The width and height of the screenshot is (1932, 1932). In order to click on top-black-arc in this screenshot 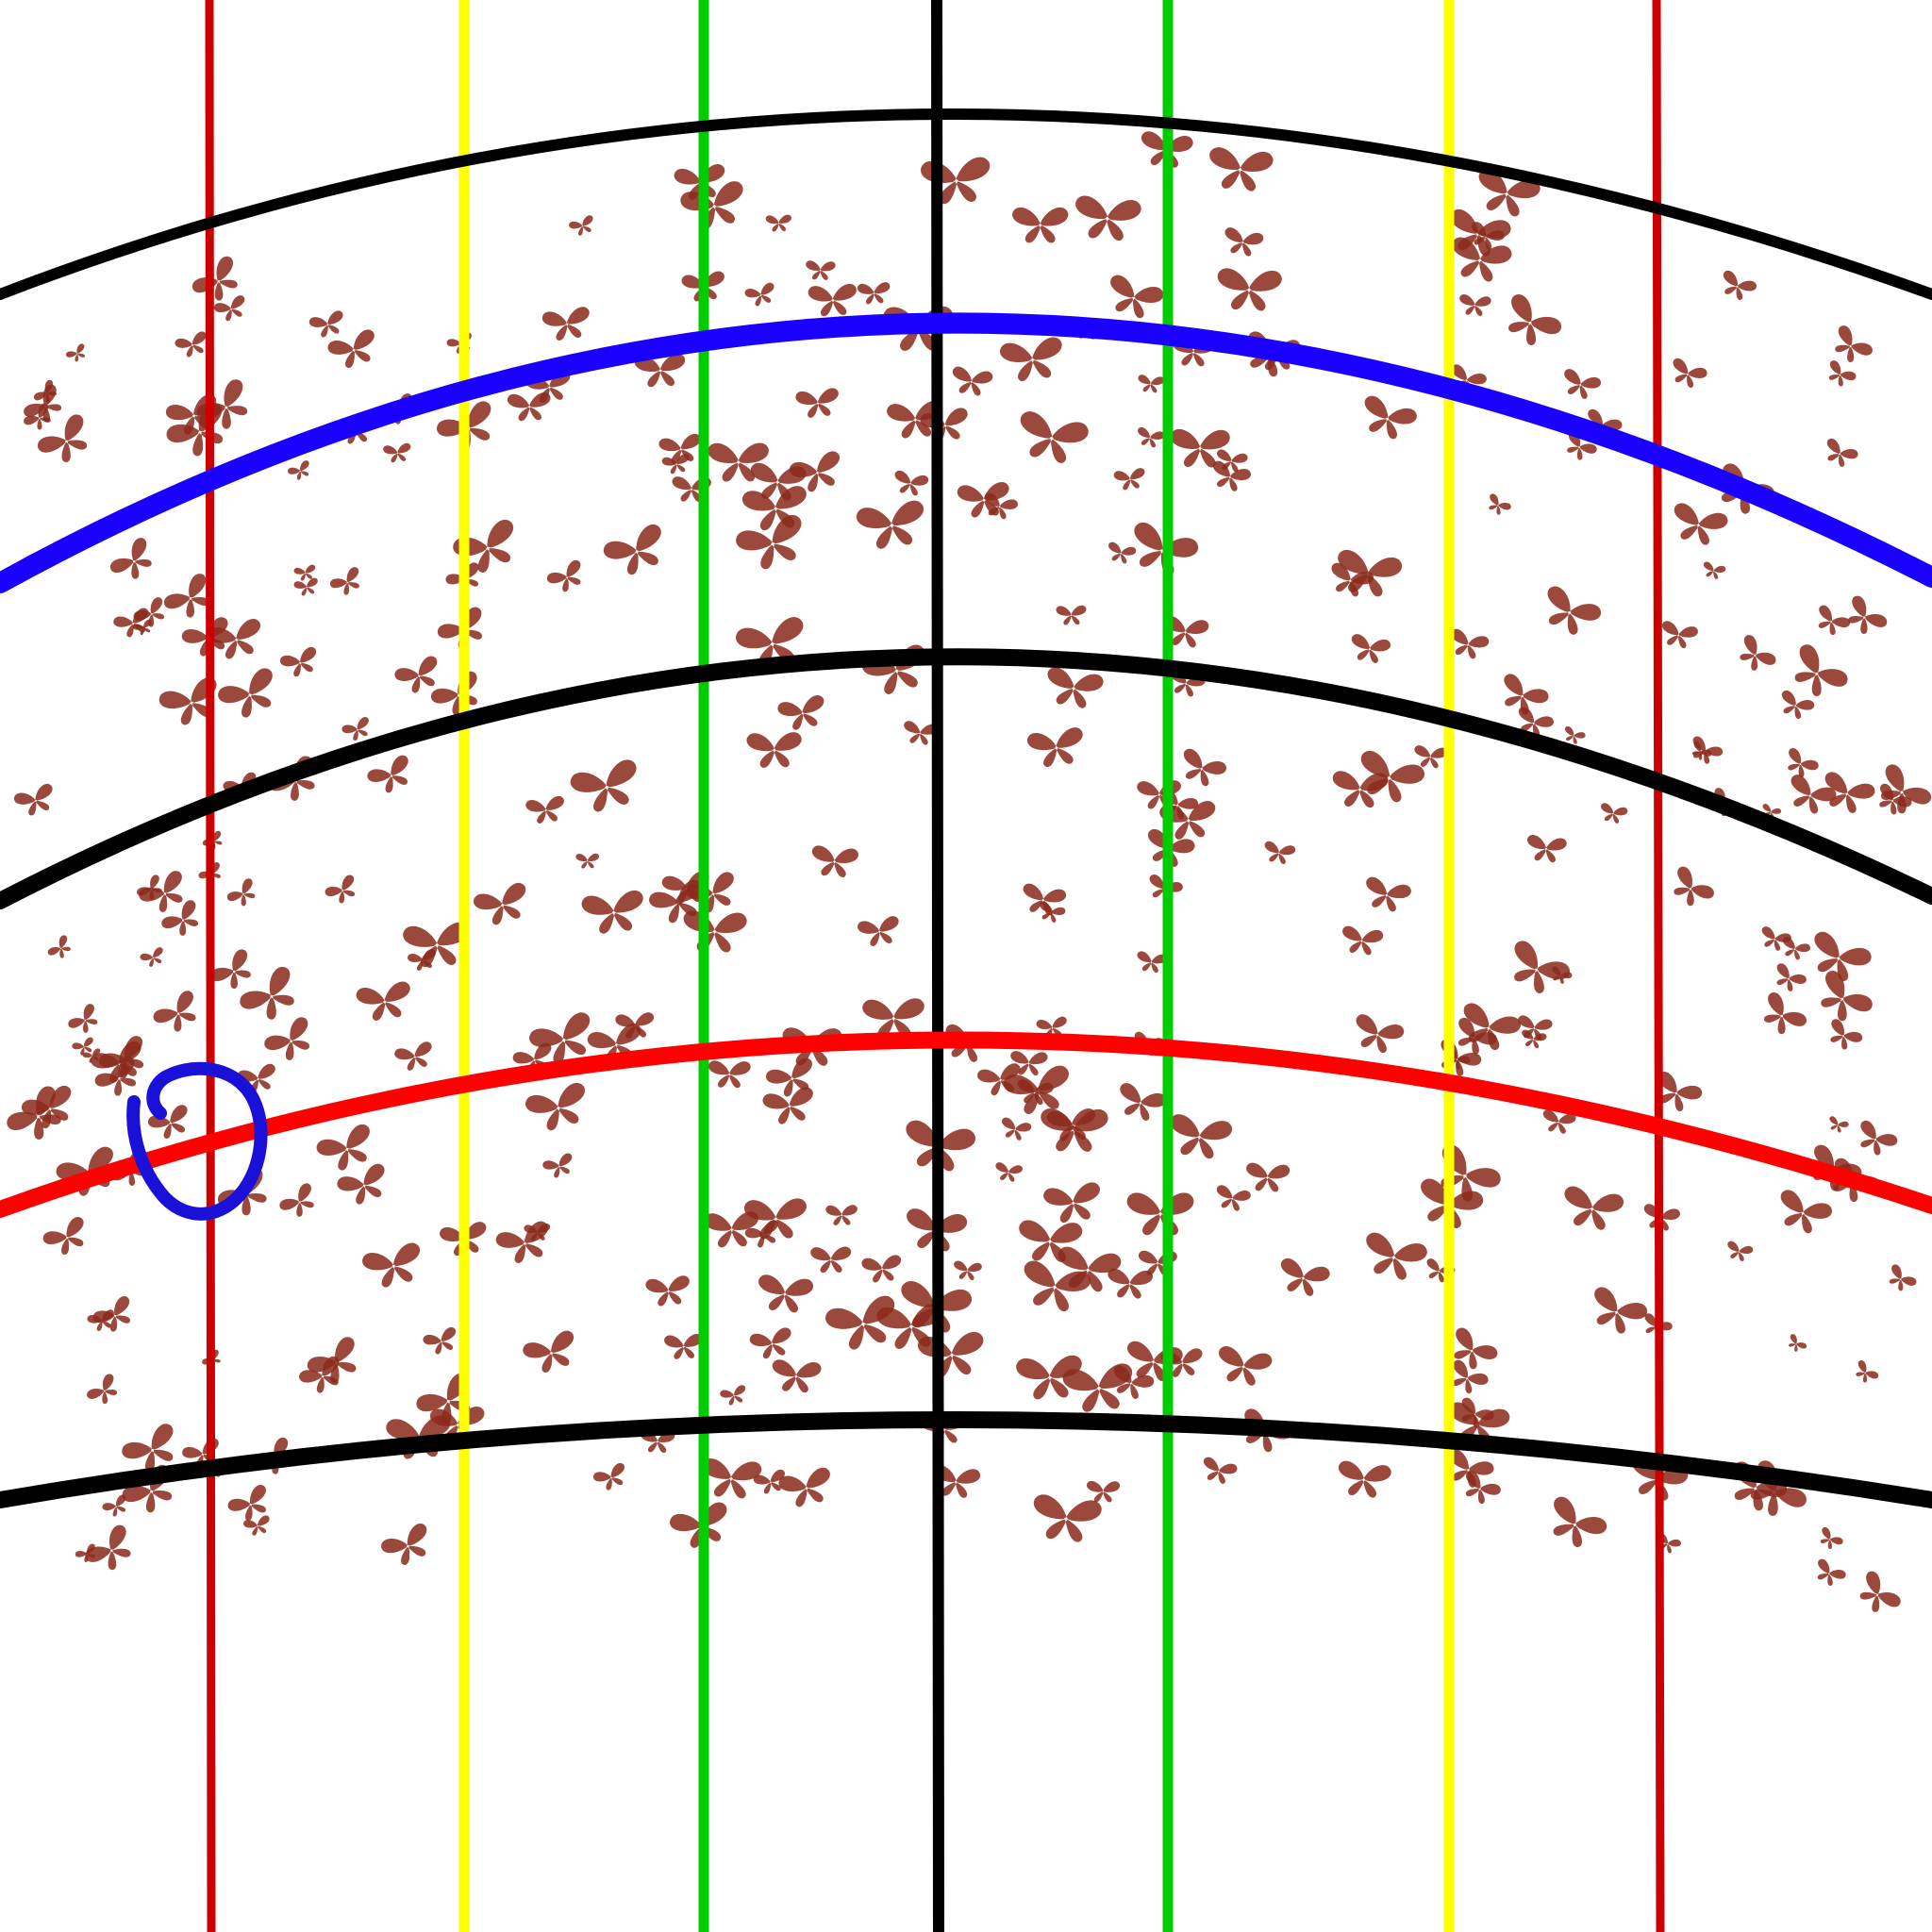, I will do `click(966, 204)`.